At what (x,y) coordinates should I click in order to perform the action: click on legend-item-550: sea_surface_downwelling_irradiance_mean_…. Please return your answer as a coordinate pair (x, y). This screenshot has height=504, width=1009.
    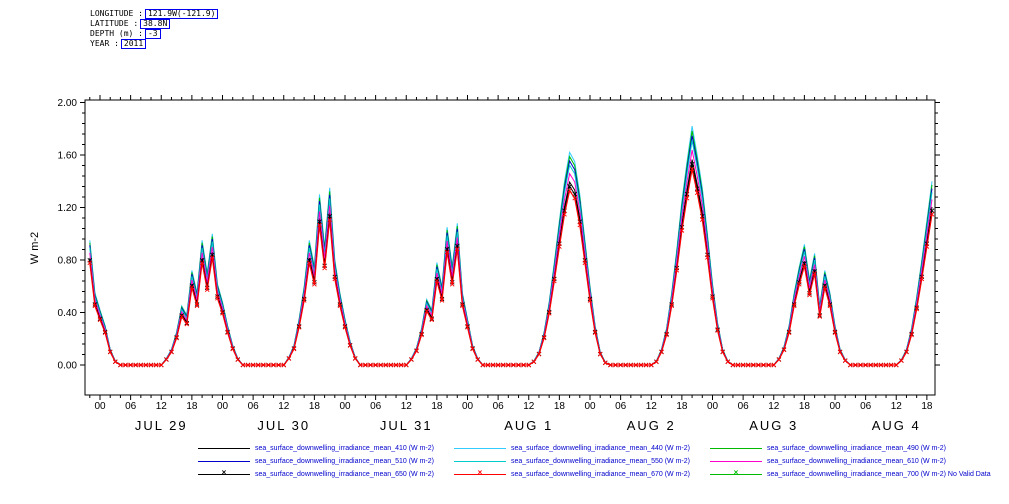
    Looking at the image, I should click on (582, 461).